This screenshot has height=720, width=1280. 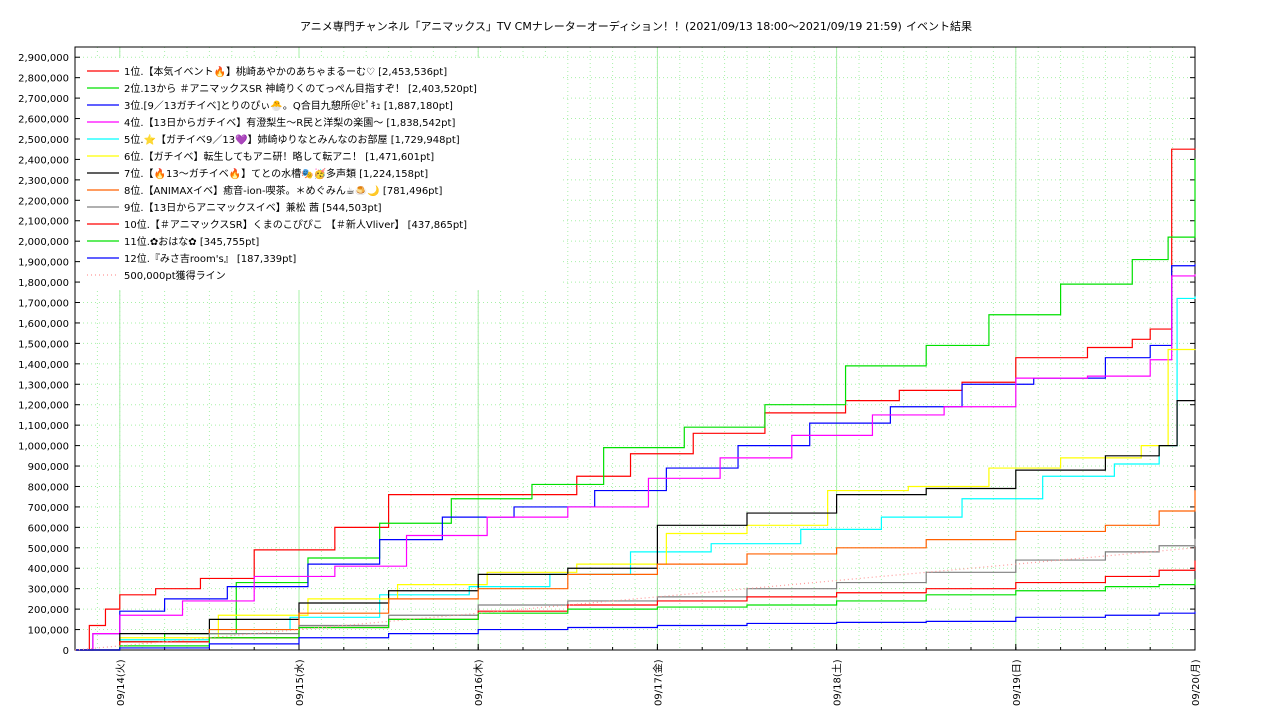 I want to click on y-tick-label: 1,700,000, so click(x=43, y=304).